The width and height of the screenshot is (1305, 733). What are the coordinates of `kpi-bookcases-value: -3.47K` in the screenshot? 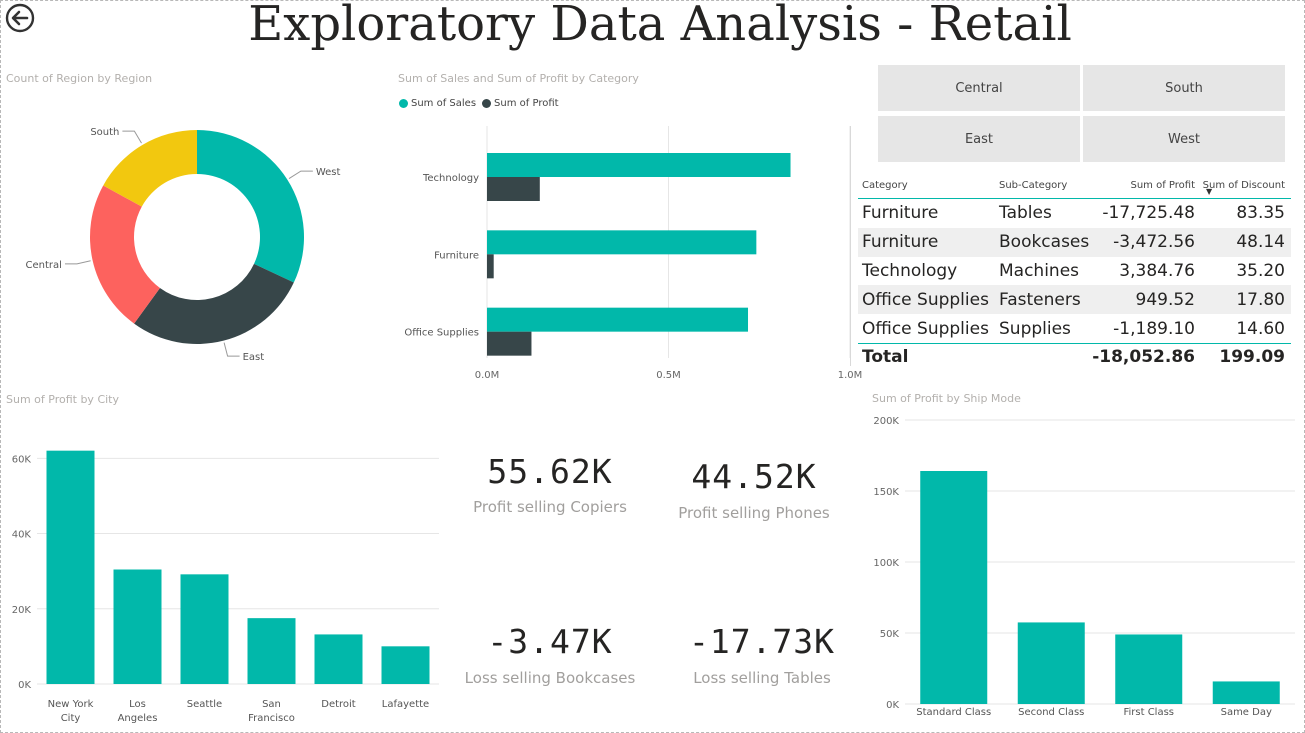 It's located at (550, 641).